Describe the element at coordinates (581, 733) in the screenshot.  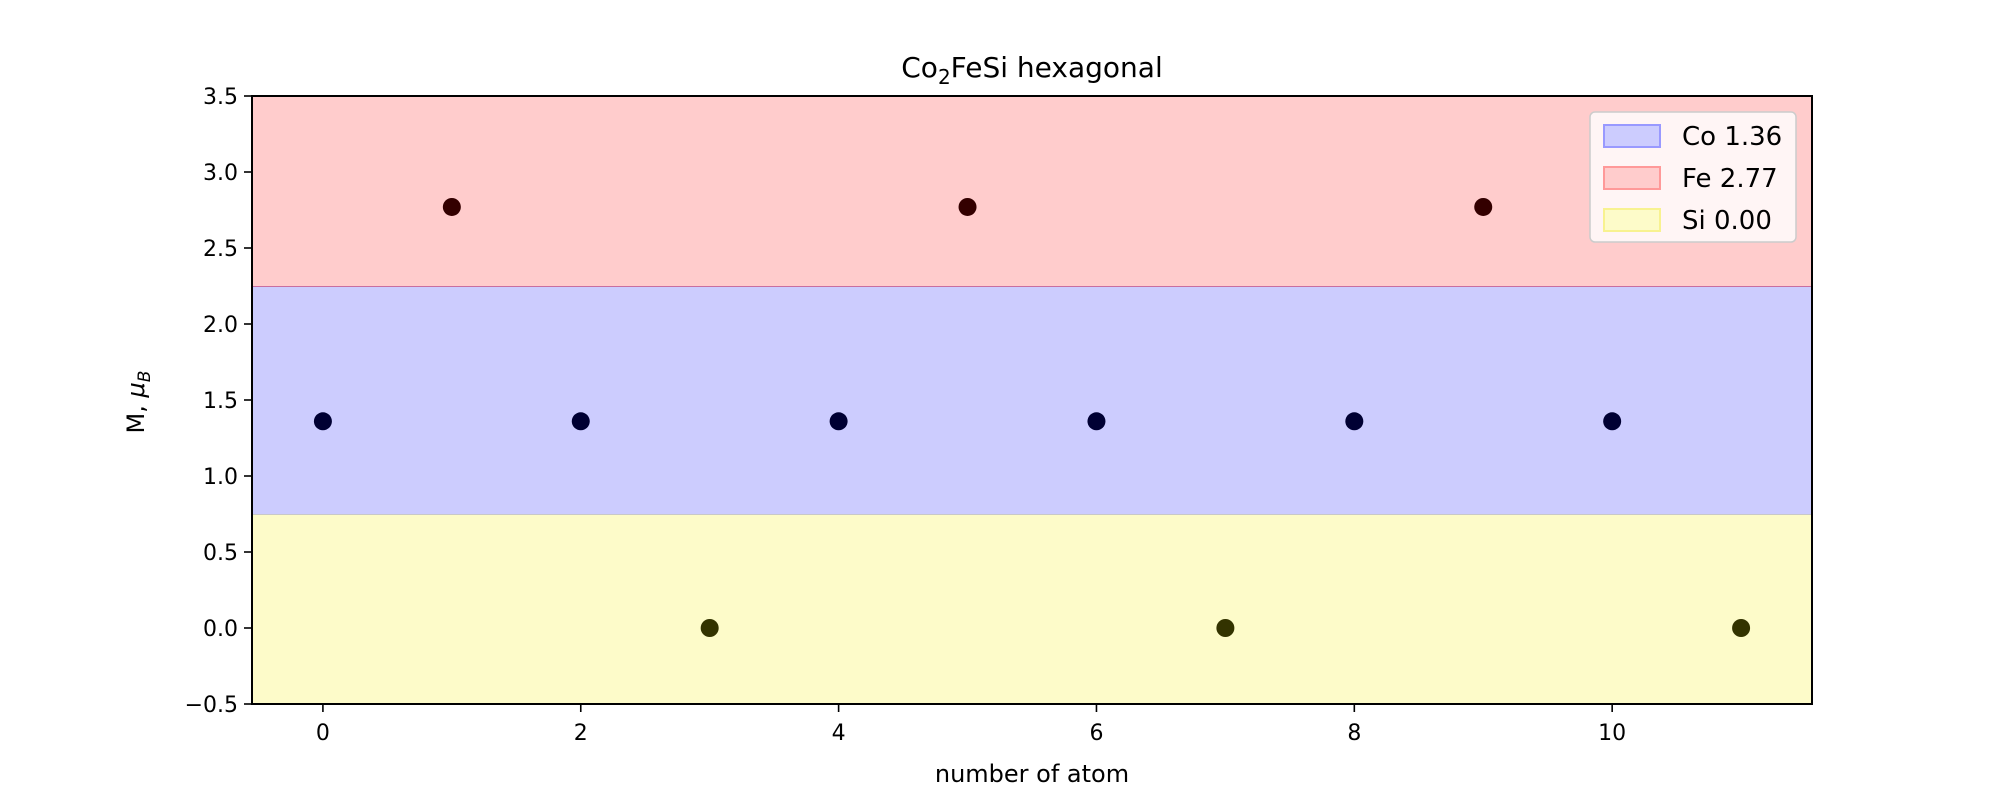
I see `x-tick-label: 2` at that location.